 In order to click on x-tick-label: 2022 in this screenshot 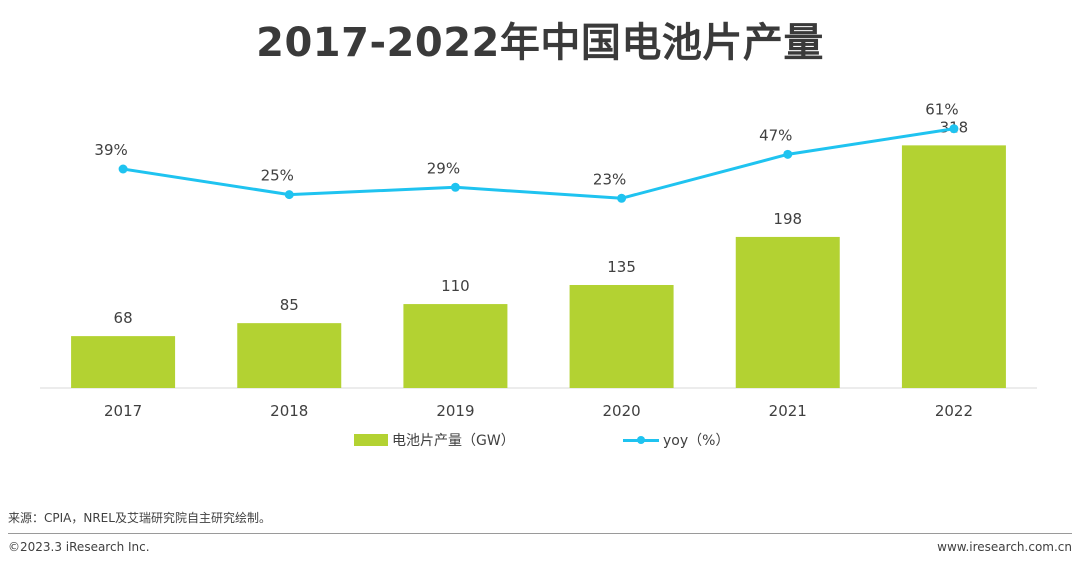, I will do `click(954, 411)`.